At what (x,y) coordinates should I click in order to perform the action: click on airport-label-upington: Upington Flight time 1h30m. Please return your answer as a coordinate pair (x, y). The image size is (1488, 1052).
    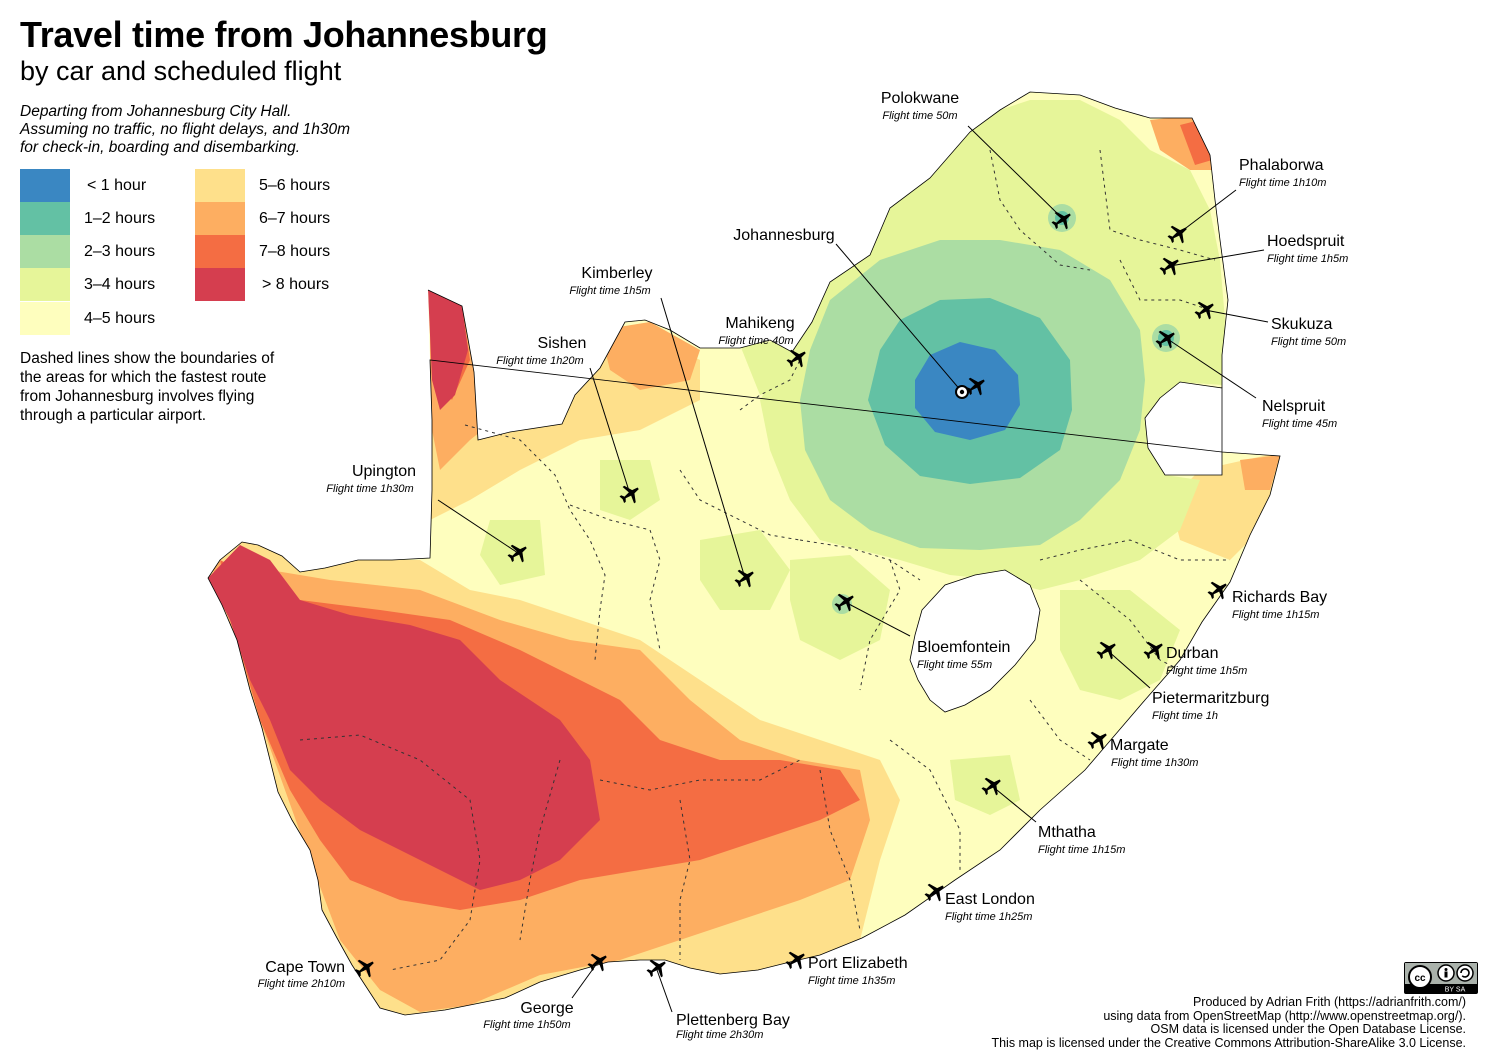
    Looking at the image, I should click on (371, 479).